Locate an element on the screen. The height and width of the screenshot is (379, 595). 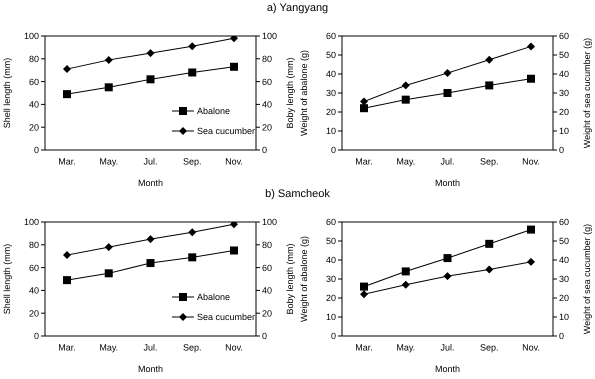
y2-axis-title: Boby length (mm) is located at coordinates (290, 279).